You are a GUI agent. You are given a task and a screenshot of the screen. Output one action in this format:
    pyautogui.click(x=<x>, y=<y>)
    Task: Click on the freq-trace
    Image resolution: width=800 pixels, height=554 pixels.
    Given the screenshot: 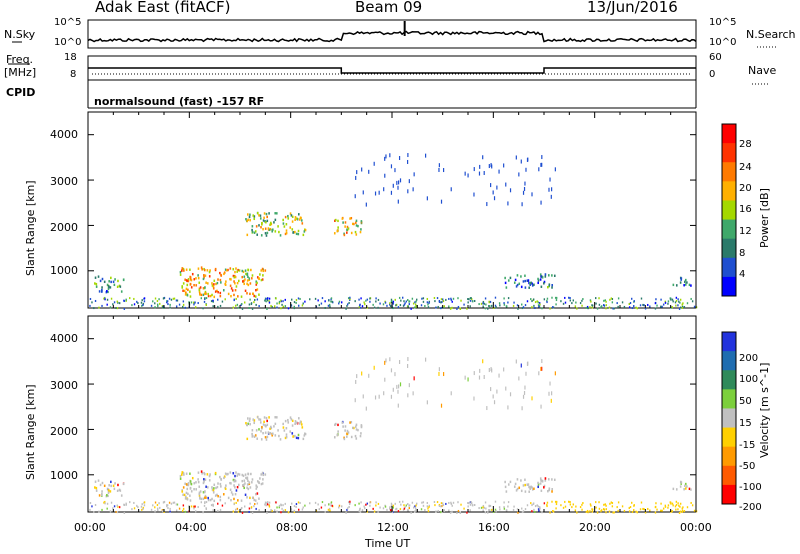 What is the action you would take?
    pyautogui.click(x=392, y=71)
    